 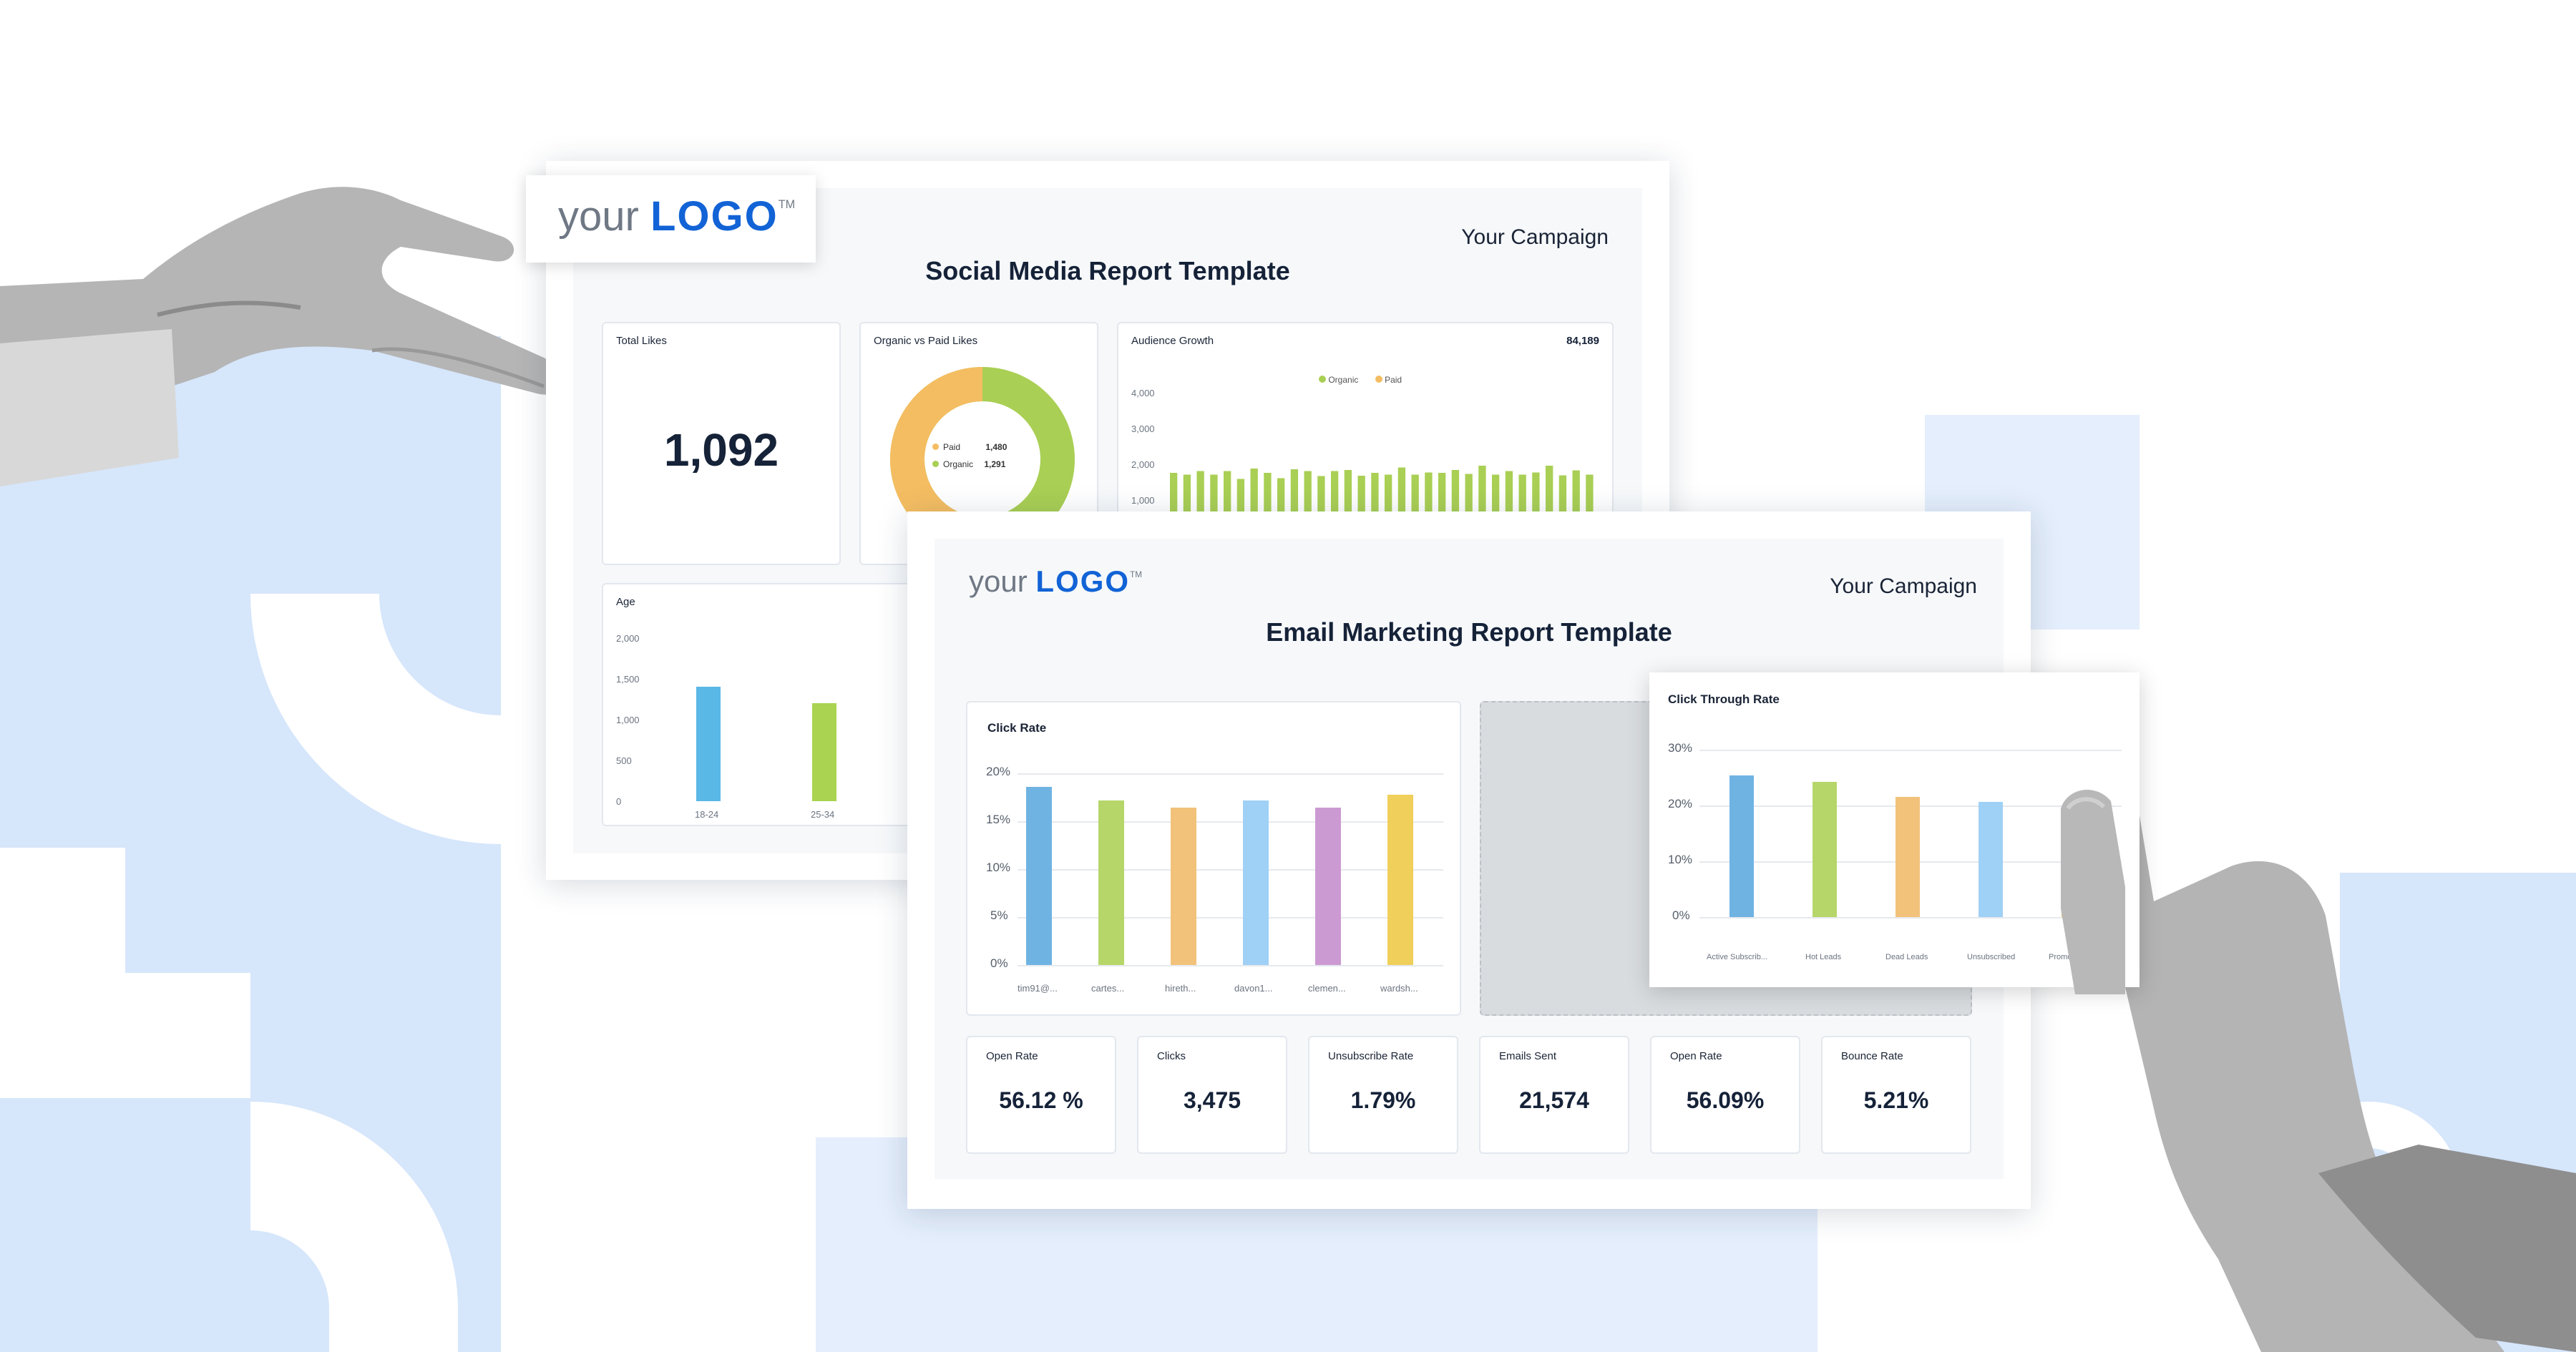 What do you see at coordinates (1680, 804) in the screenshot?
I see `ctr-tick-20: 20%` at bounding box center [1680, 804].